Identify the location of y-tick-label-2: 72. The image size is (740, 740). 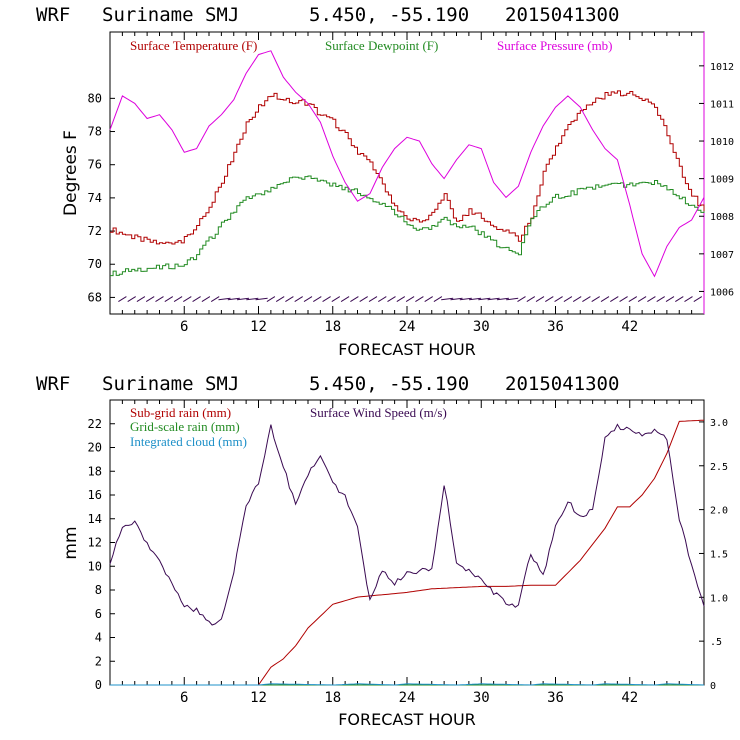
(95, 231).